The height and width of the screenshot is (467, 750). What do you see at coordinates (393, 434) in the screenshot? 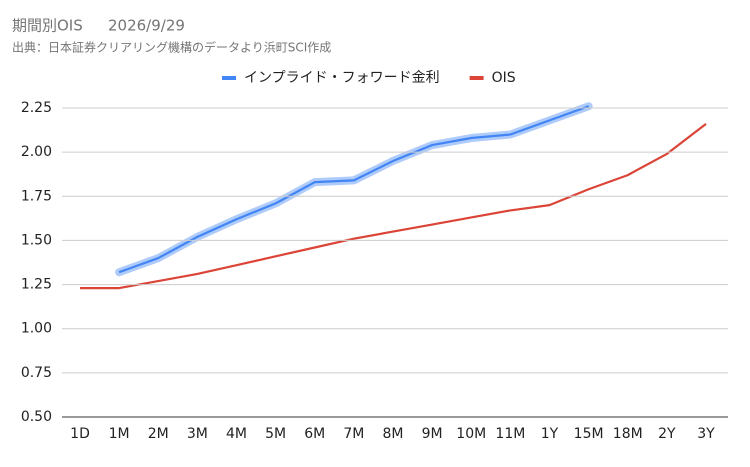
I see `x-tick-label: 8M` at bounding box center [393, 434].